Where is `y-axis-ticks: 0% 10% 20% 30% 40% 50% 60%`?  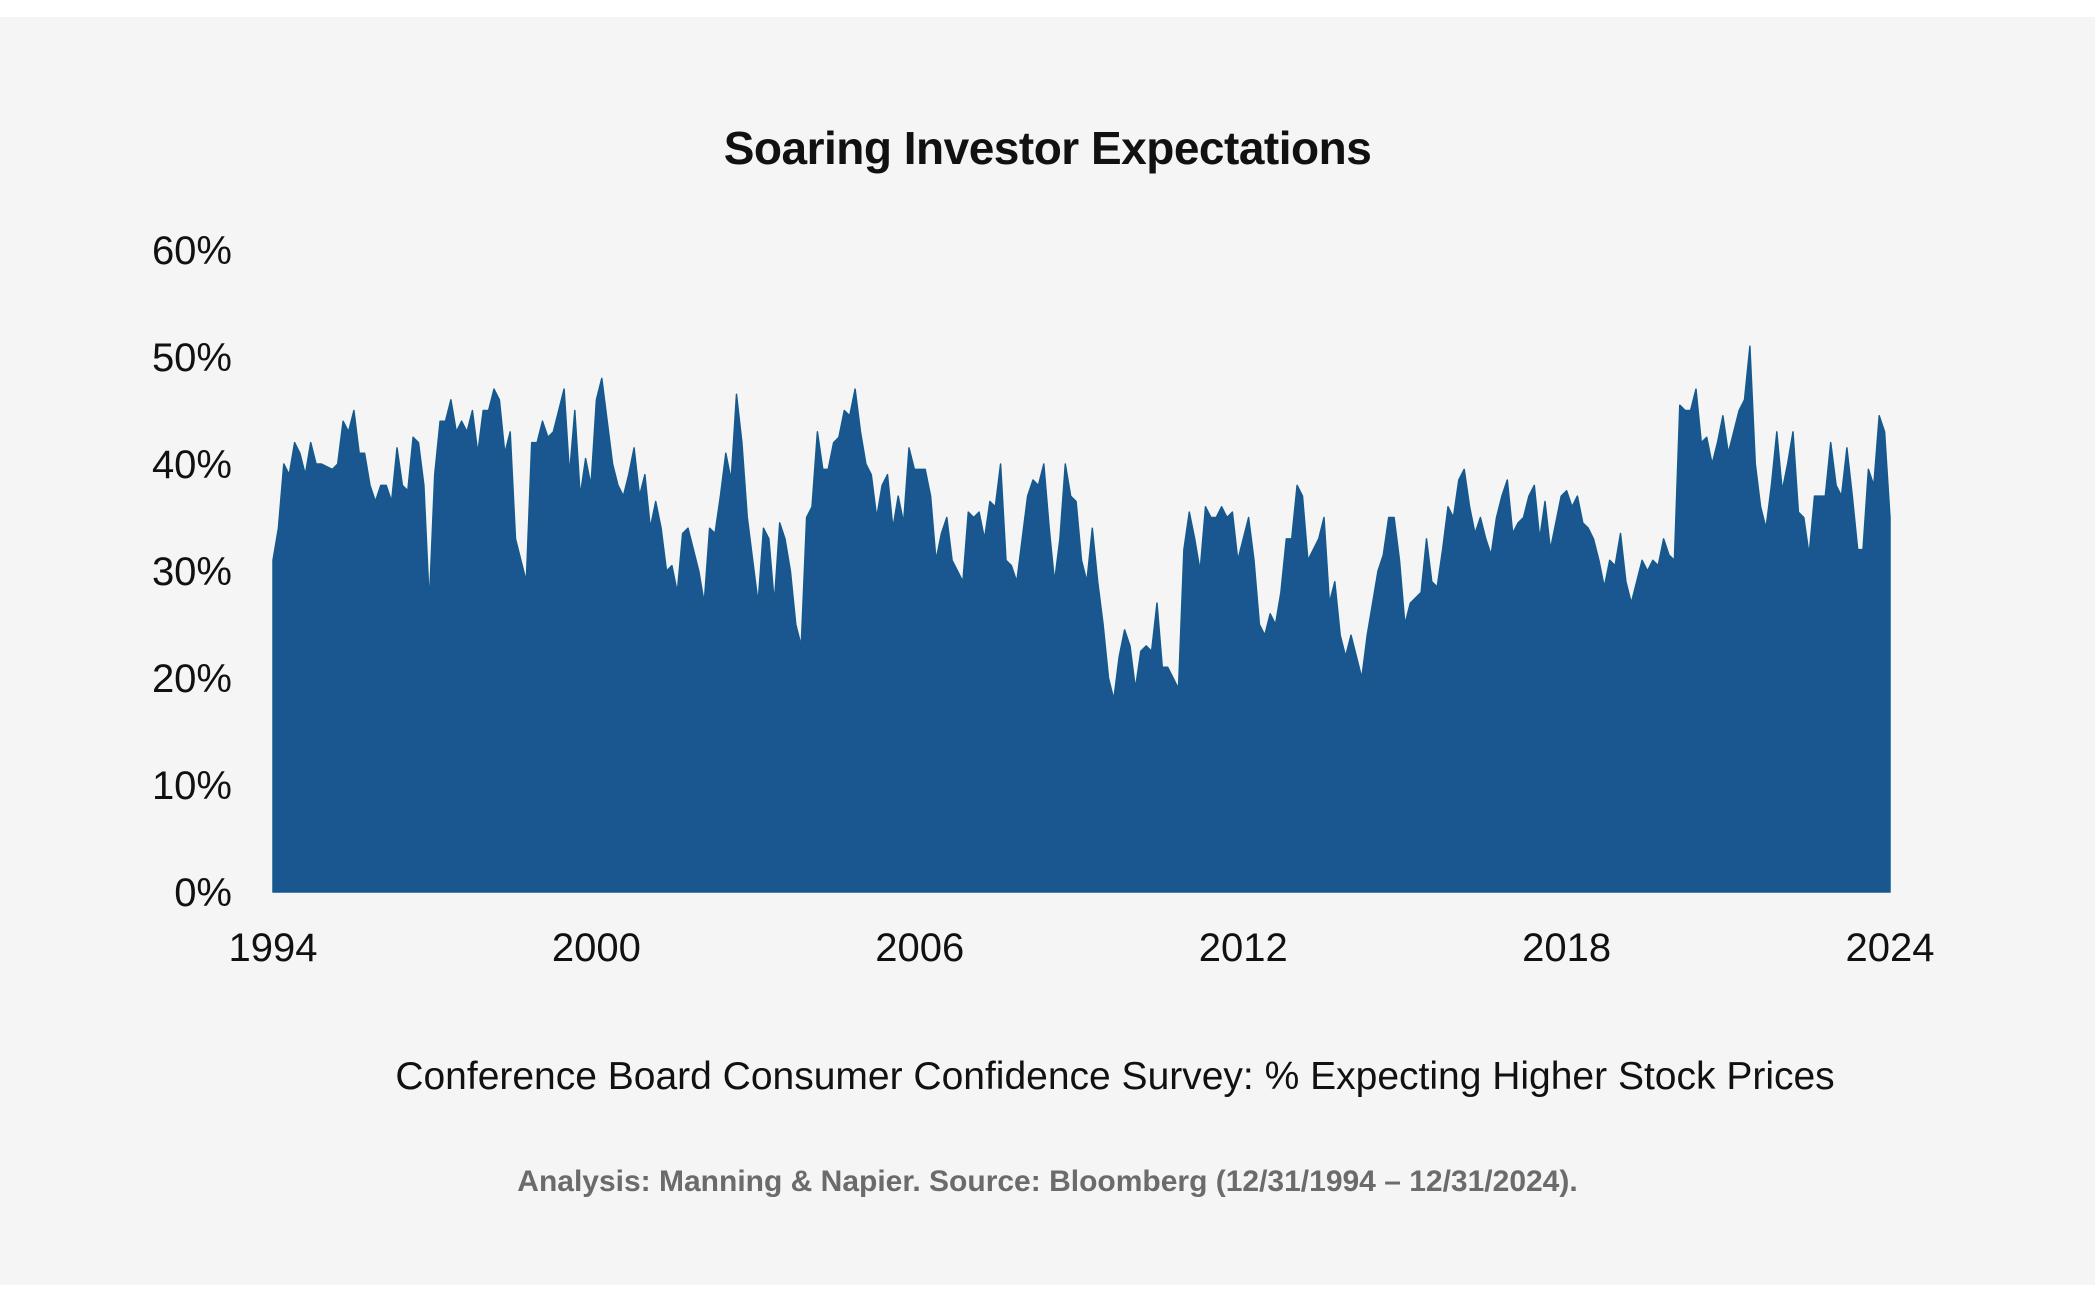 y-axis-ticks: 0% 10% 20% 30% 40% 50% 60% is located at coordinates (192, 572).